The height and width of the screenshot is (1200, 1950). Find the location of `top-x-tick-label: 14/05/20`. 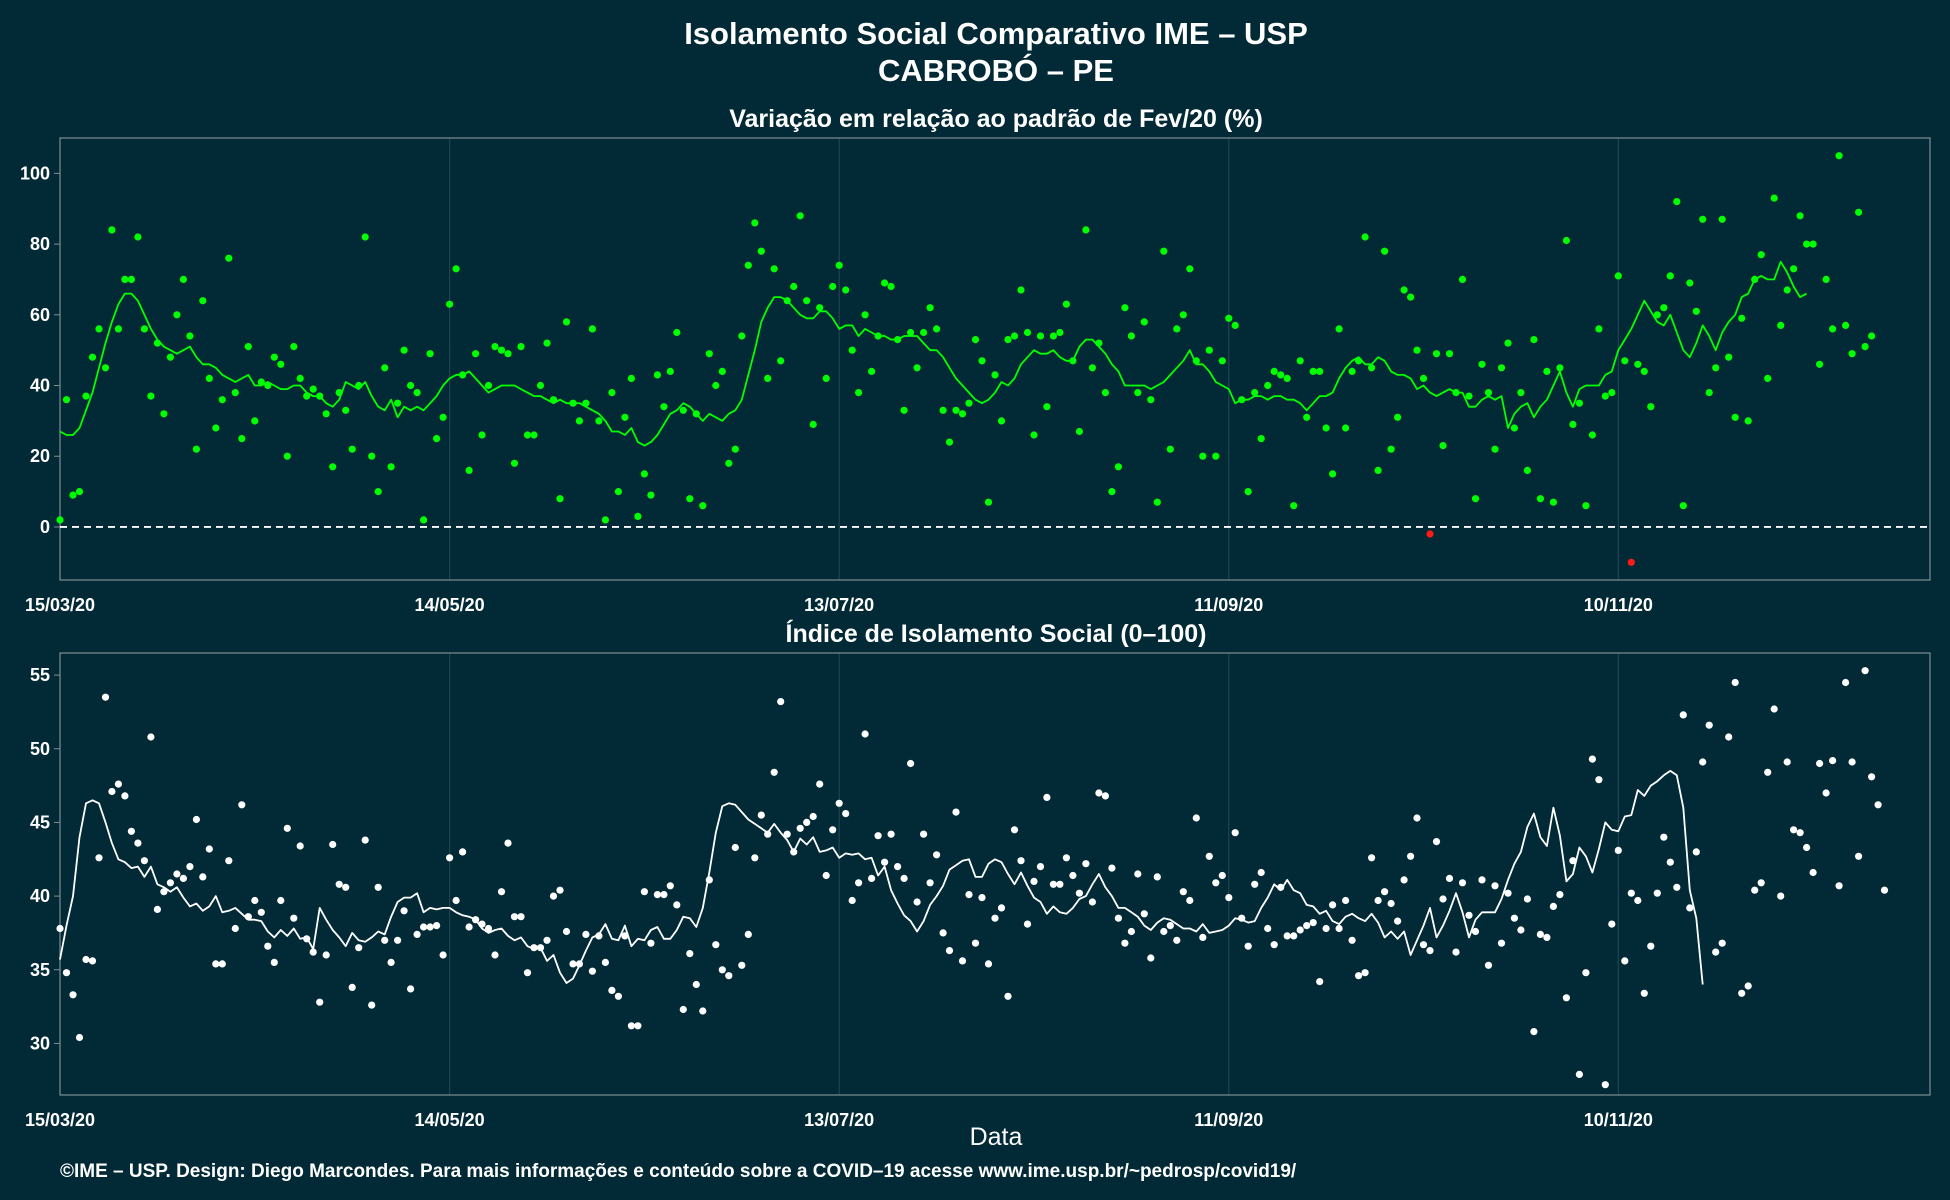

top-x-tick-label: 14/05/20 is located at coordinates (450, 605).